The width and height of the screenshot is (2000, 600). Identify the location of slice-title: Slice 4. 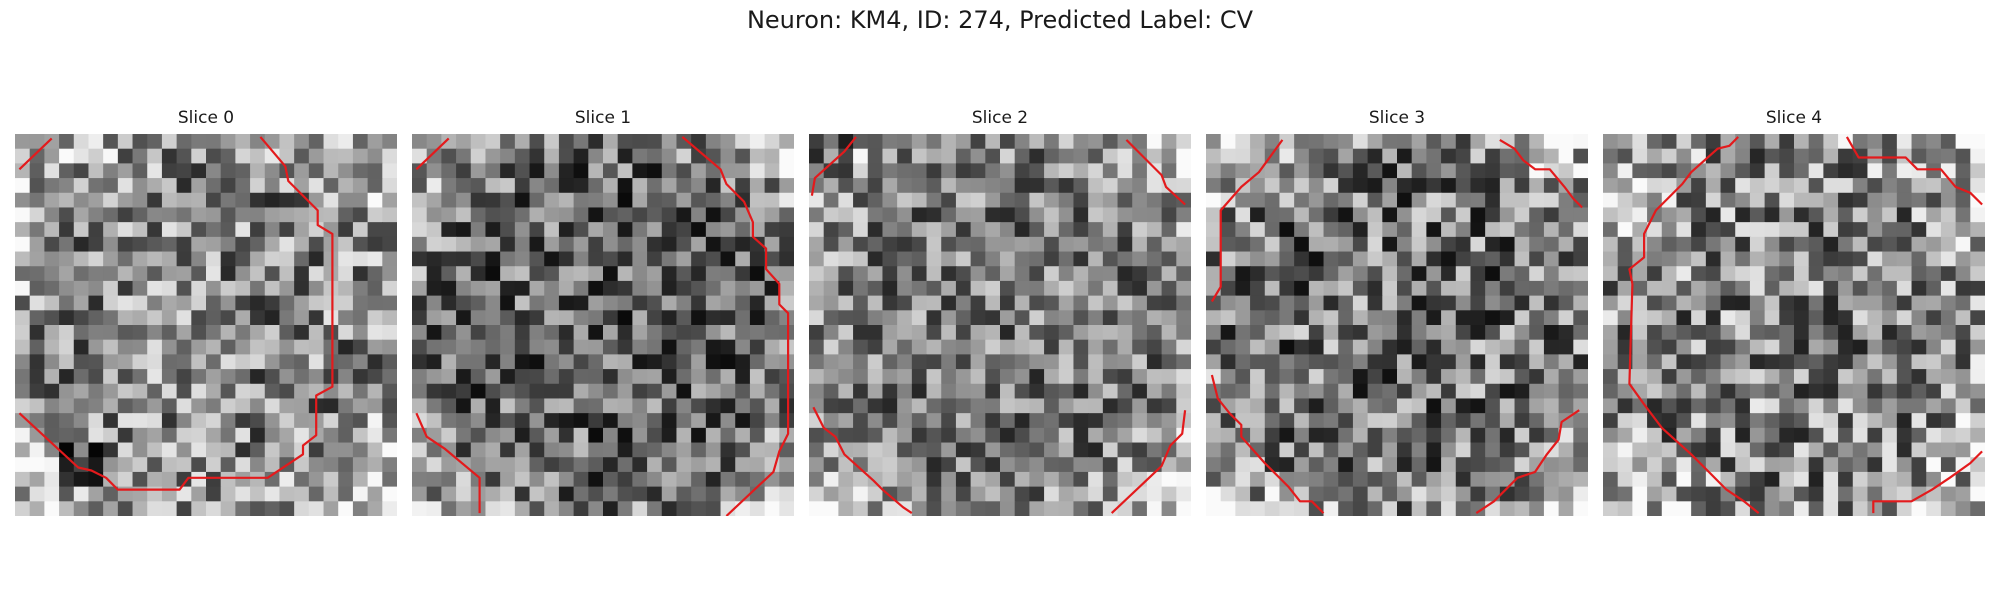
(1794, 118).